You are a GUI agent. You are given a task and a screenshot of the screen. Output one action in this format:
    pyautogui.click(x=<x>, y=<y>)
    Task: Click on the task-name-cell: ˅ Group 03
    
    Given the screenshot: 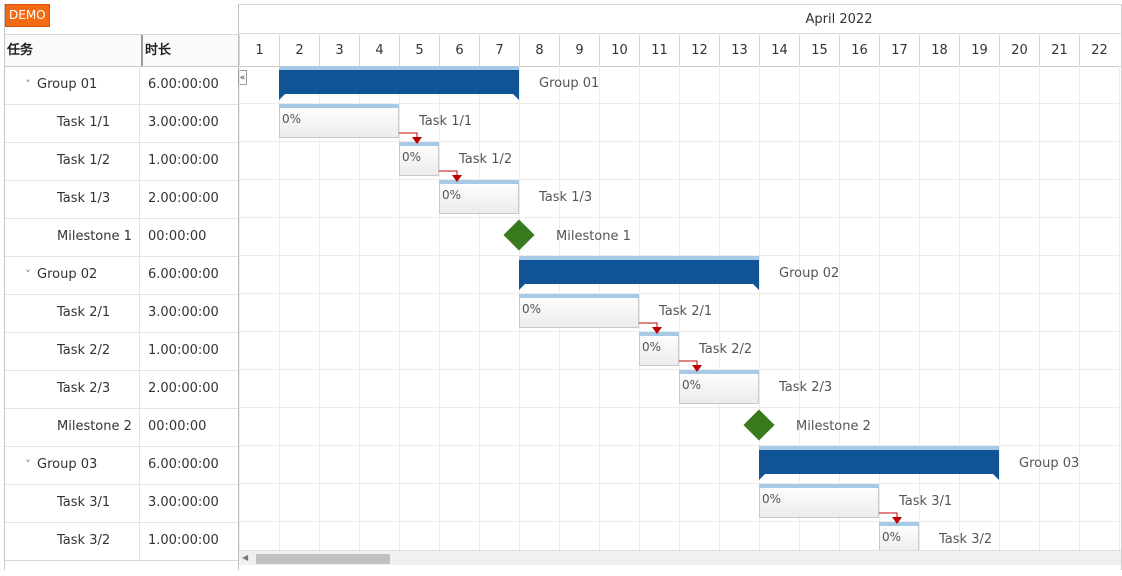 What is the action you would take?
    pyautogui.click(x=79, y=465)
    